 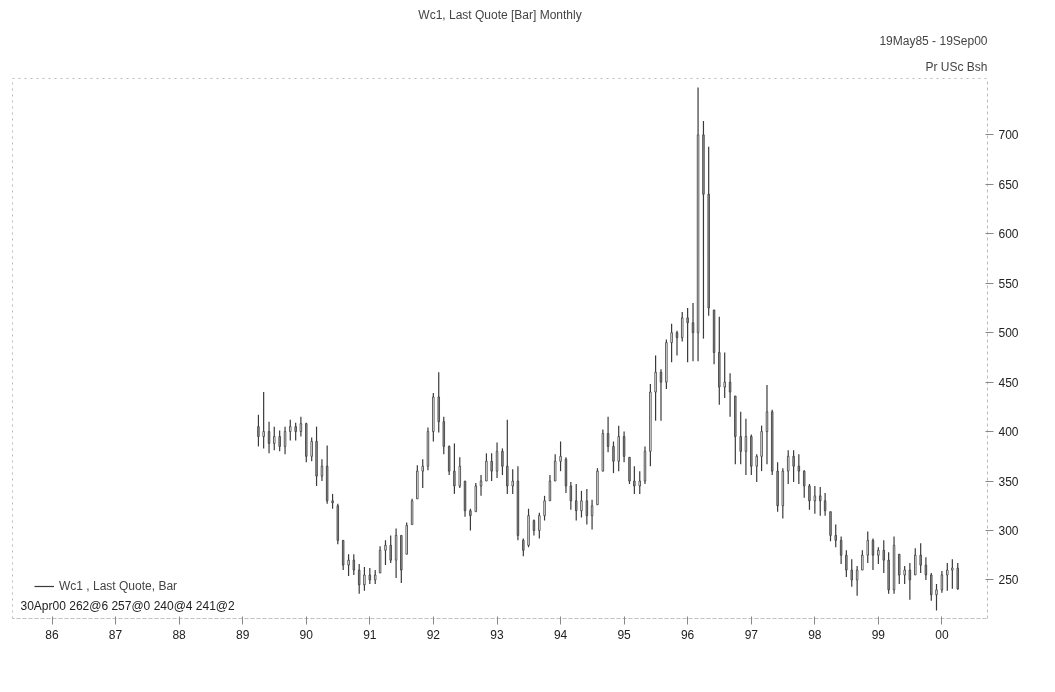 I want to click on x-tick-label: 95, so click(x=624, y=634).